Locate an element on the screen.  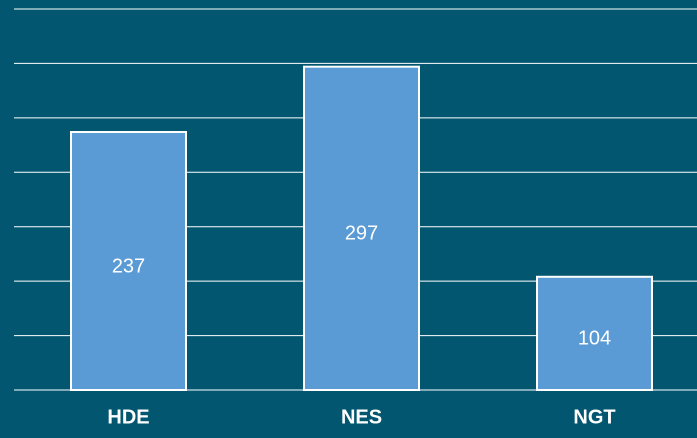
data-label: 297 is located at coordinates (361, 234).